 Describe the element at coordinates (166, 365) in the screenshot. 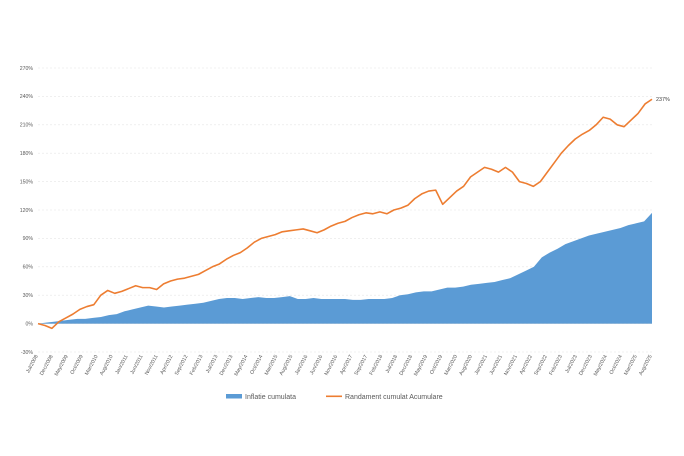

I see `x-tick-label: Apr/2012` at that location.